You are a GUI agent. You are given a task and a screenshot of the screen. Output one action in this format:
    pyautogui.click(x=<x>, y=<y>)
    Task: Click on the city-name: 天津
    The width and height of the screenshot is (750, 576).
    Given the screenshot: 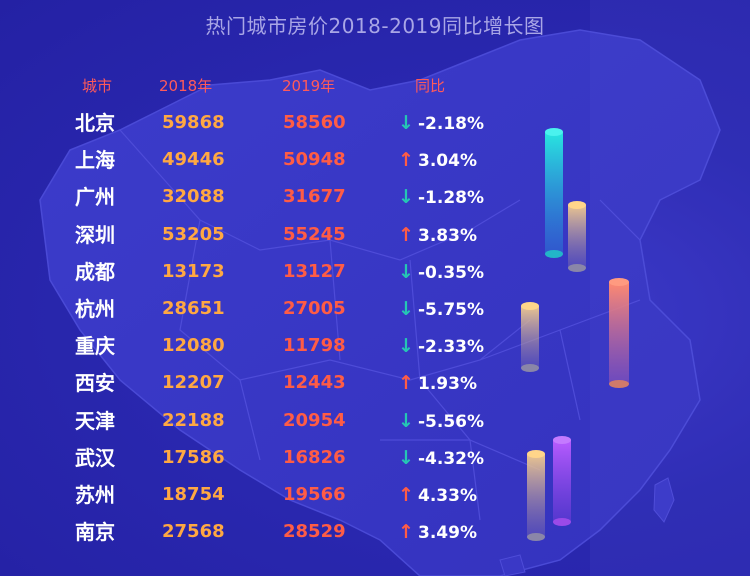 What is the action you would take?
    pyautogui.click(x=95, y=420)
    